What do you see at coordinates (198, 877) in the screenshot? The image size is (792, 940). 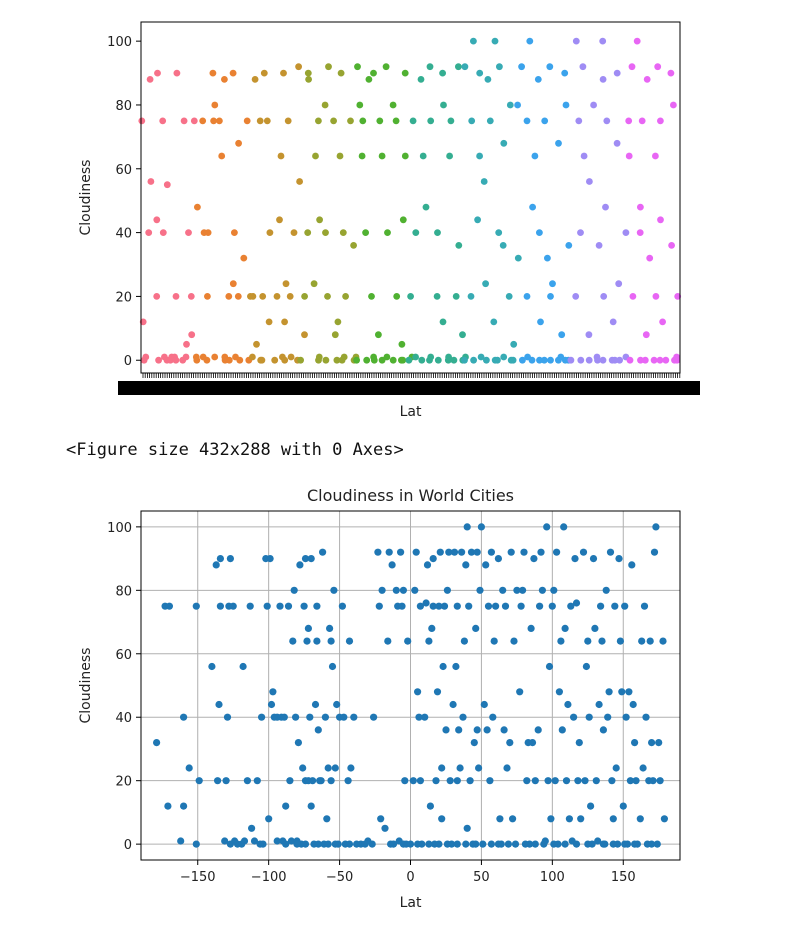 I see `x-tick-label: −150` at bounding box center [198, 877].